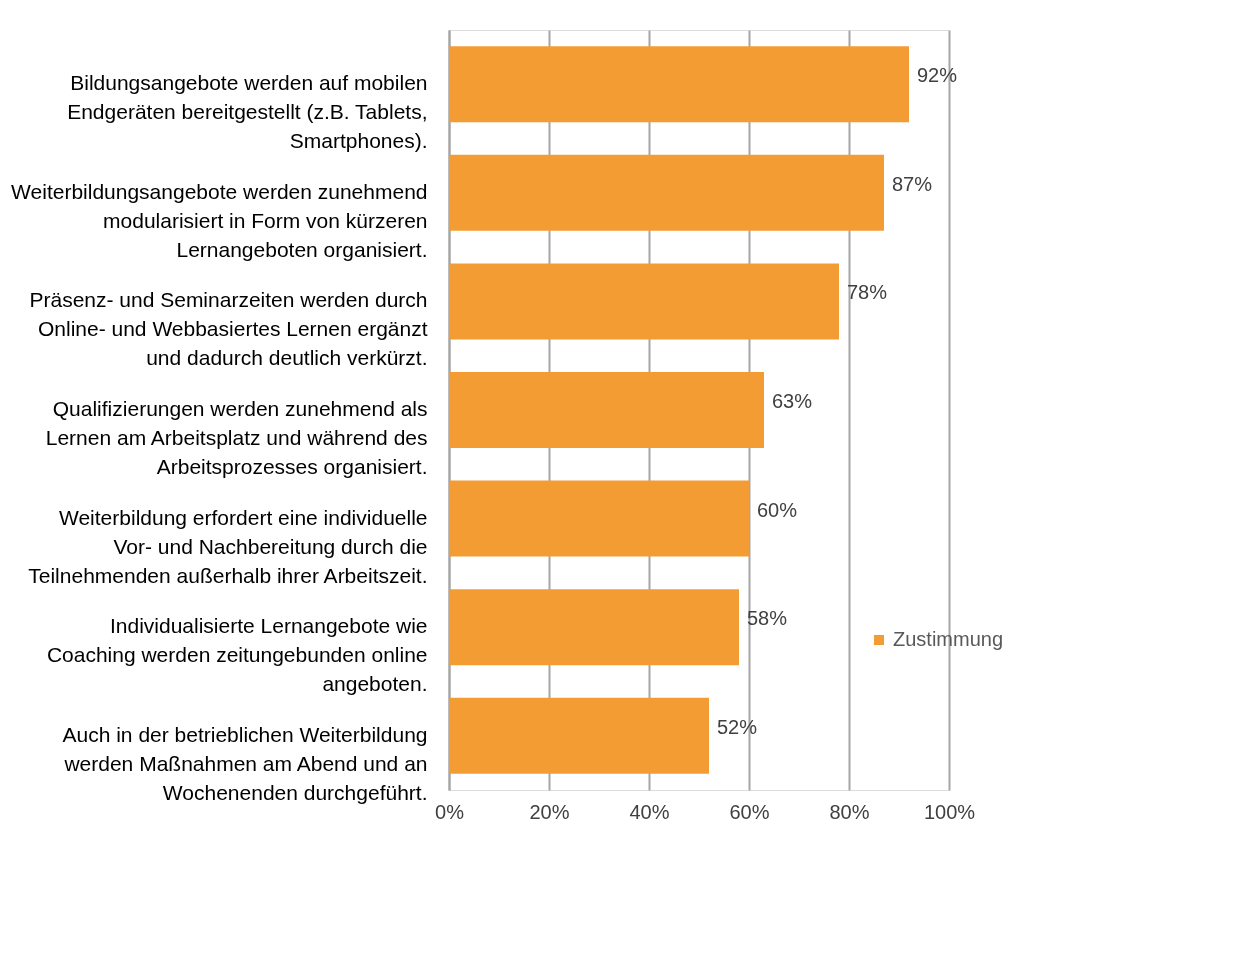  What do you see at coordinates (849, 811) in the screenshot?
I see `x-tick-label: 80%` at bounding box center [849, 811].